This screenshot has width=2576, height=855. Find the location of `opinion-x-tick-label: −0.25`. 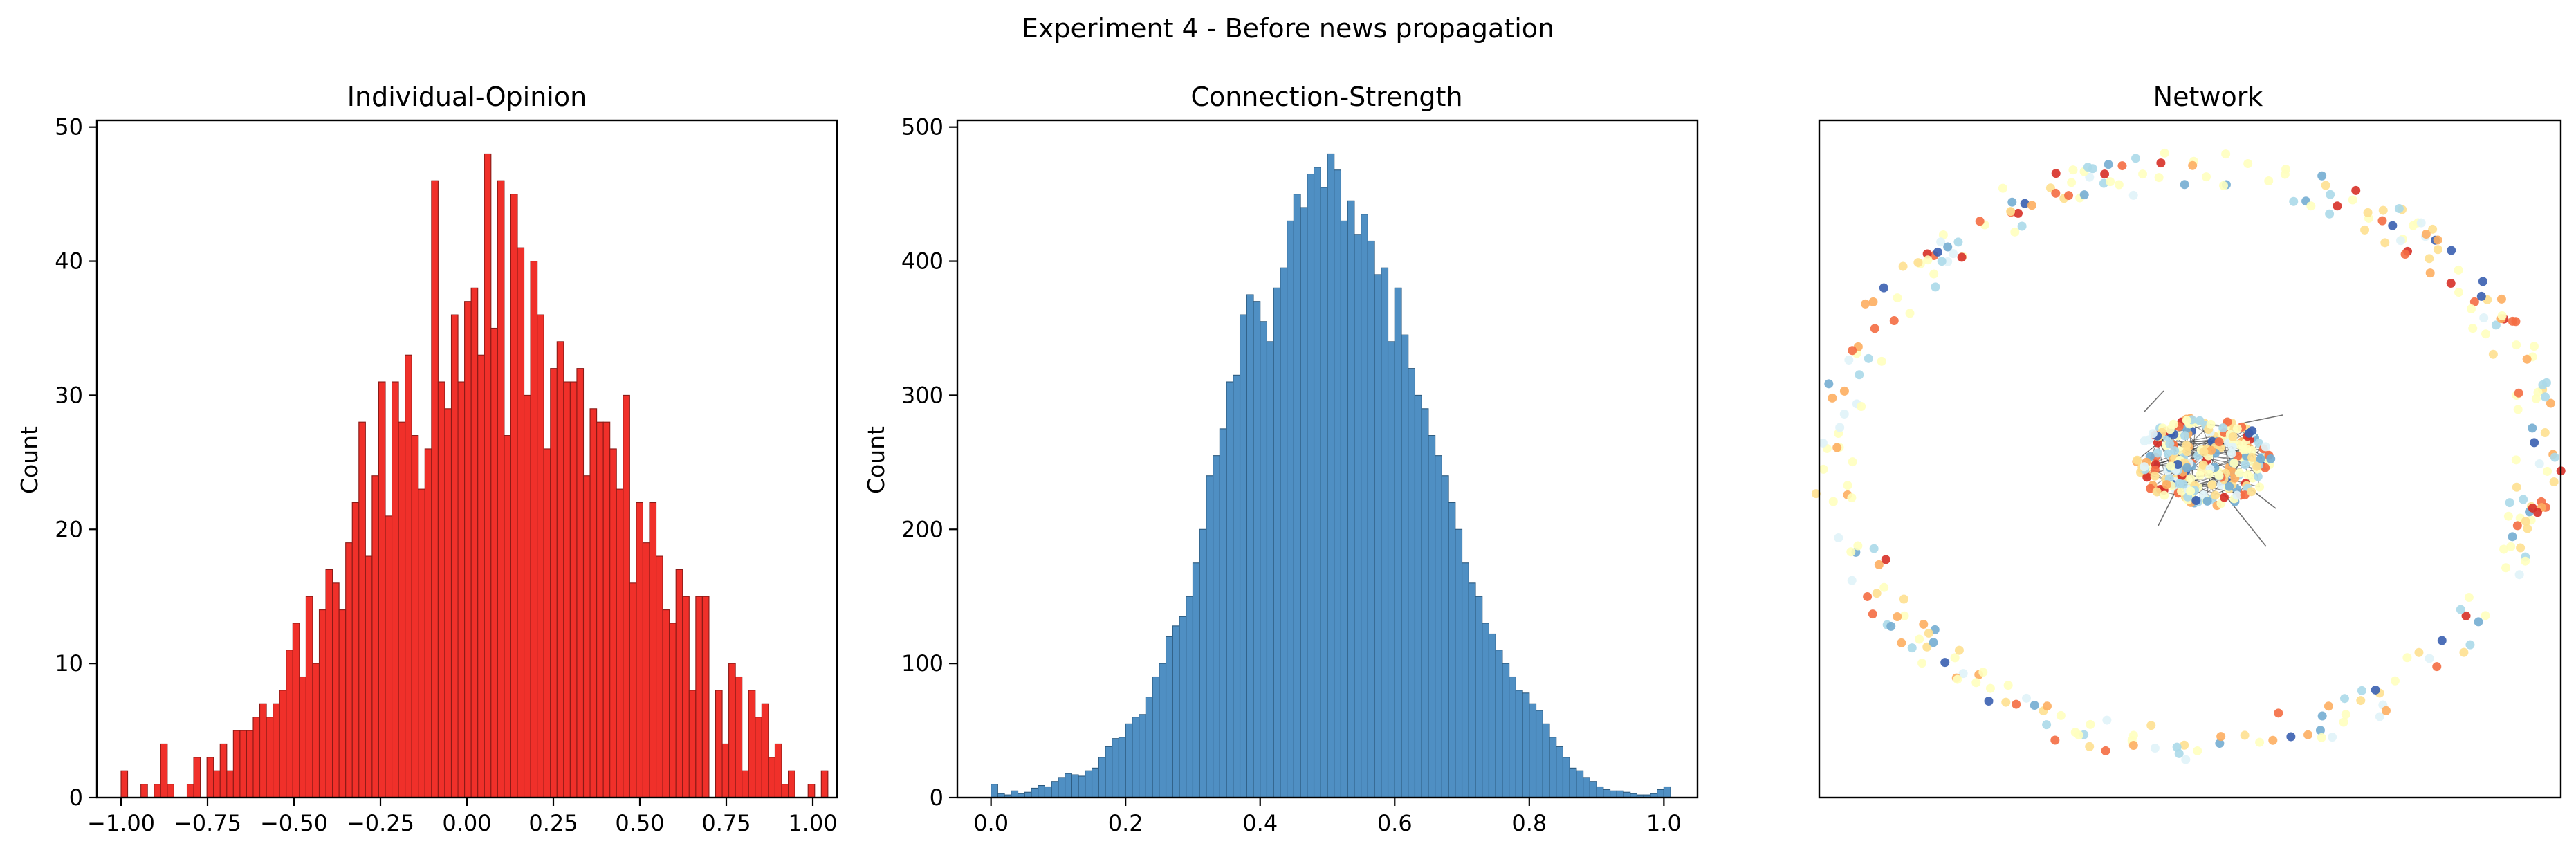

opinion-x-tick-label: −0.25 is located at coordinates (380, 823).